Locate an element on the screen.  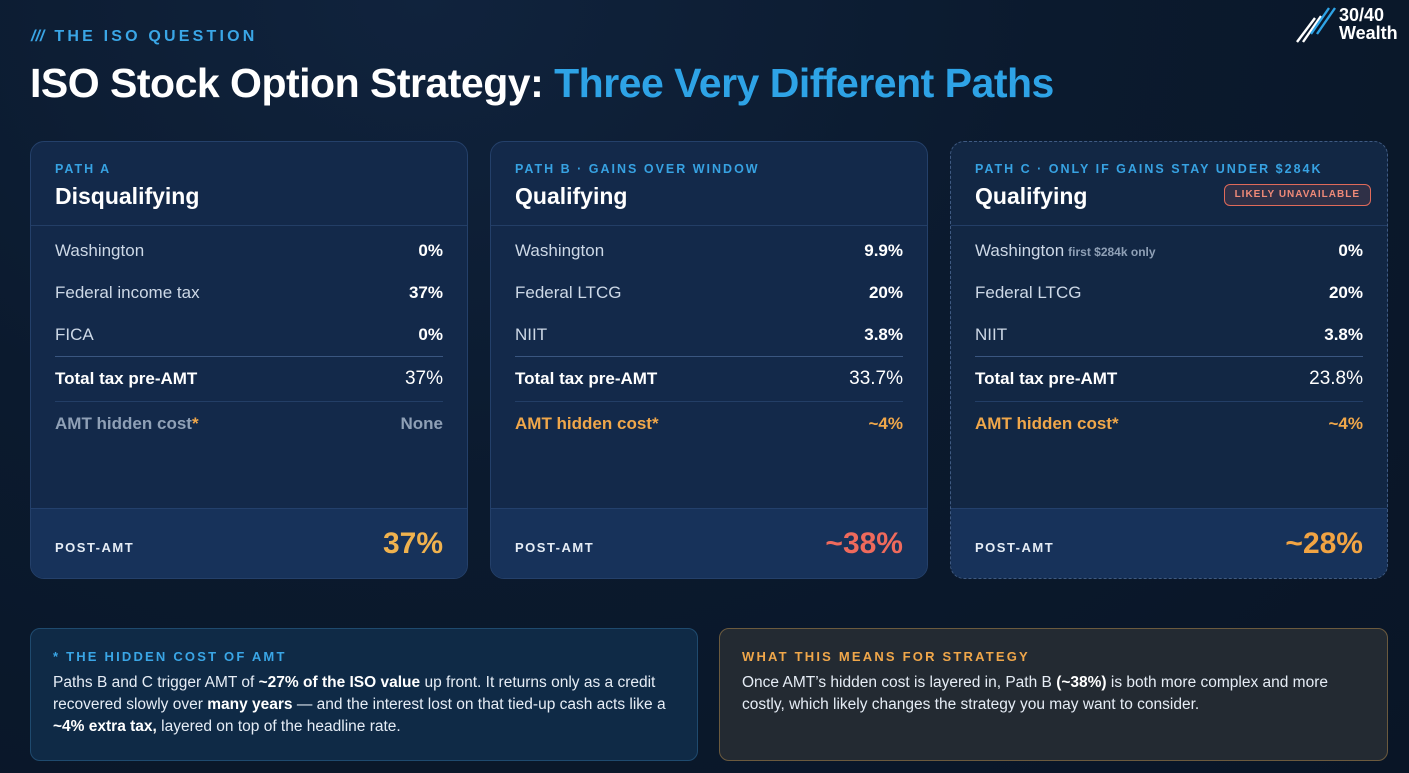
tax-row-label: FICA is located at coordinates (74, 334).